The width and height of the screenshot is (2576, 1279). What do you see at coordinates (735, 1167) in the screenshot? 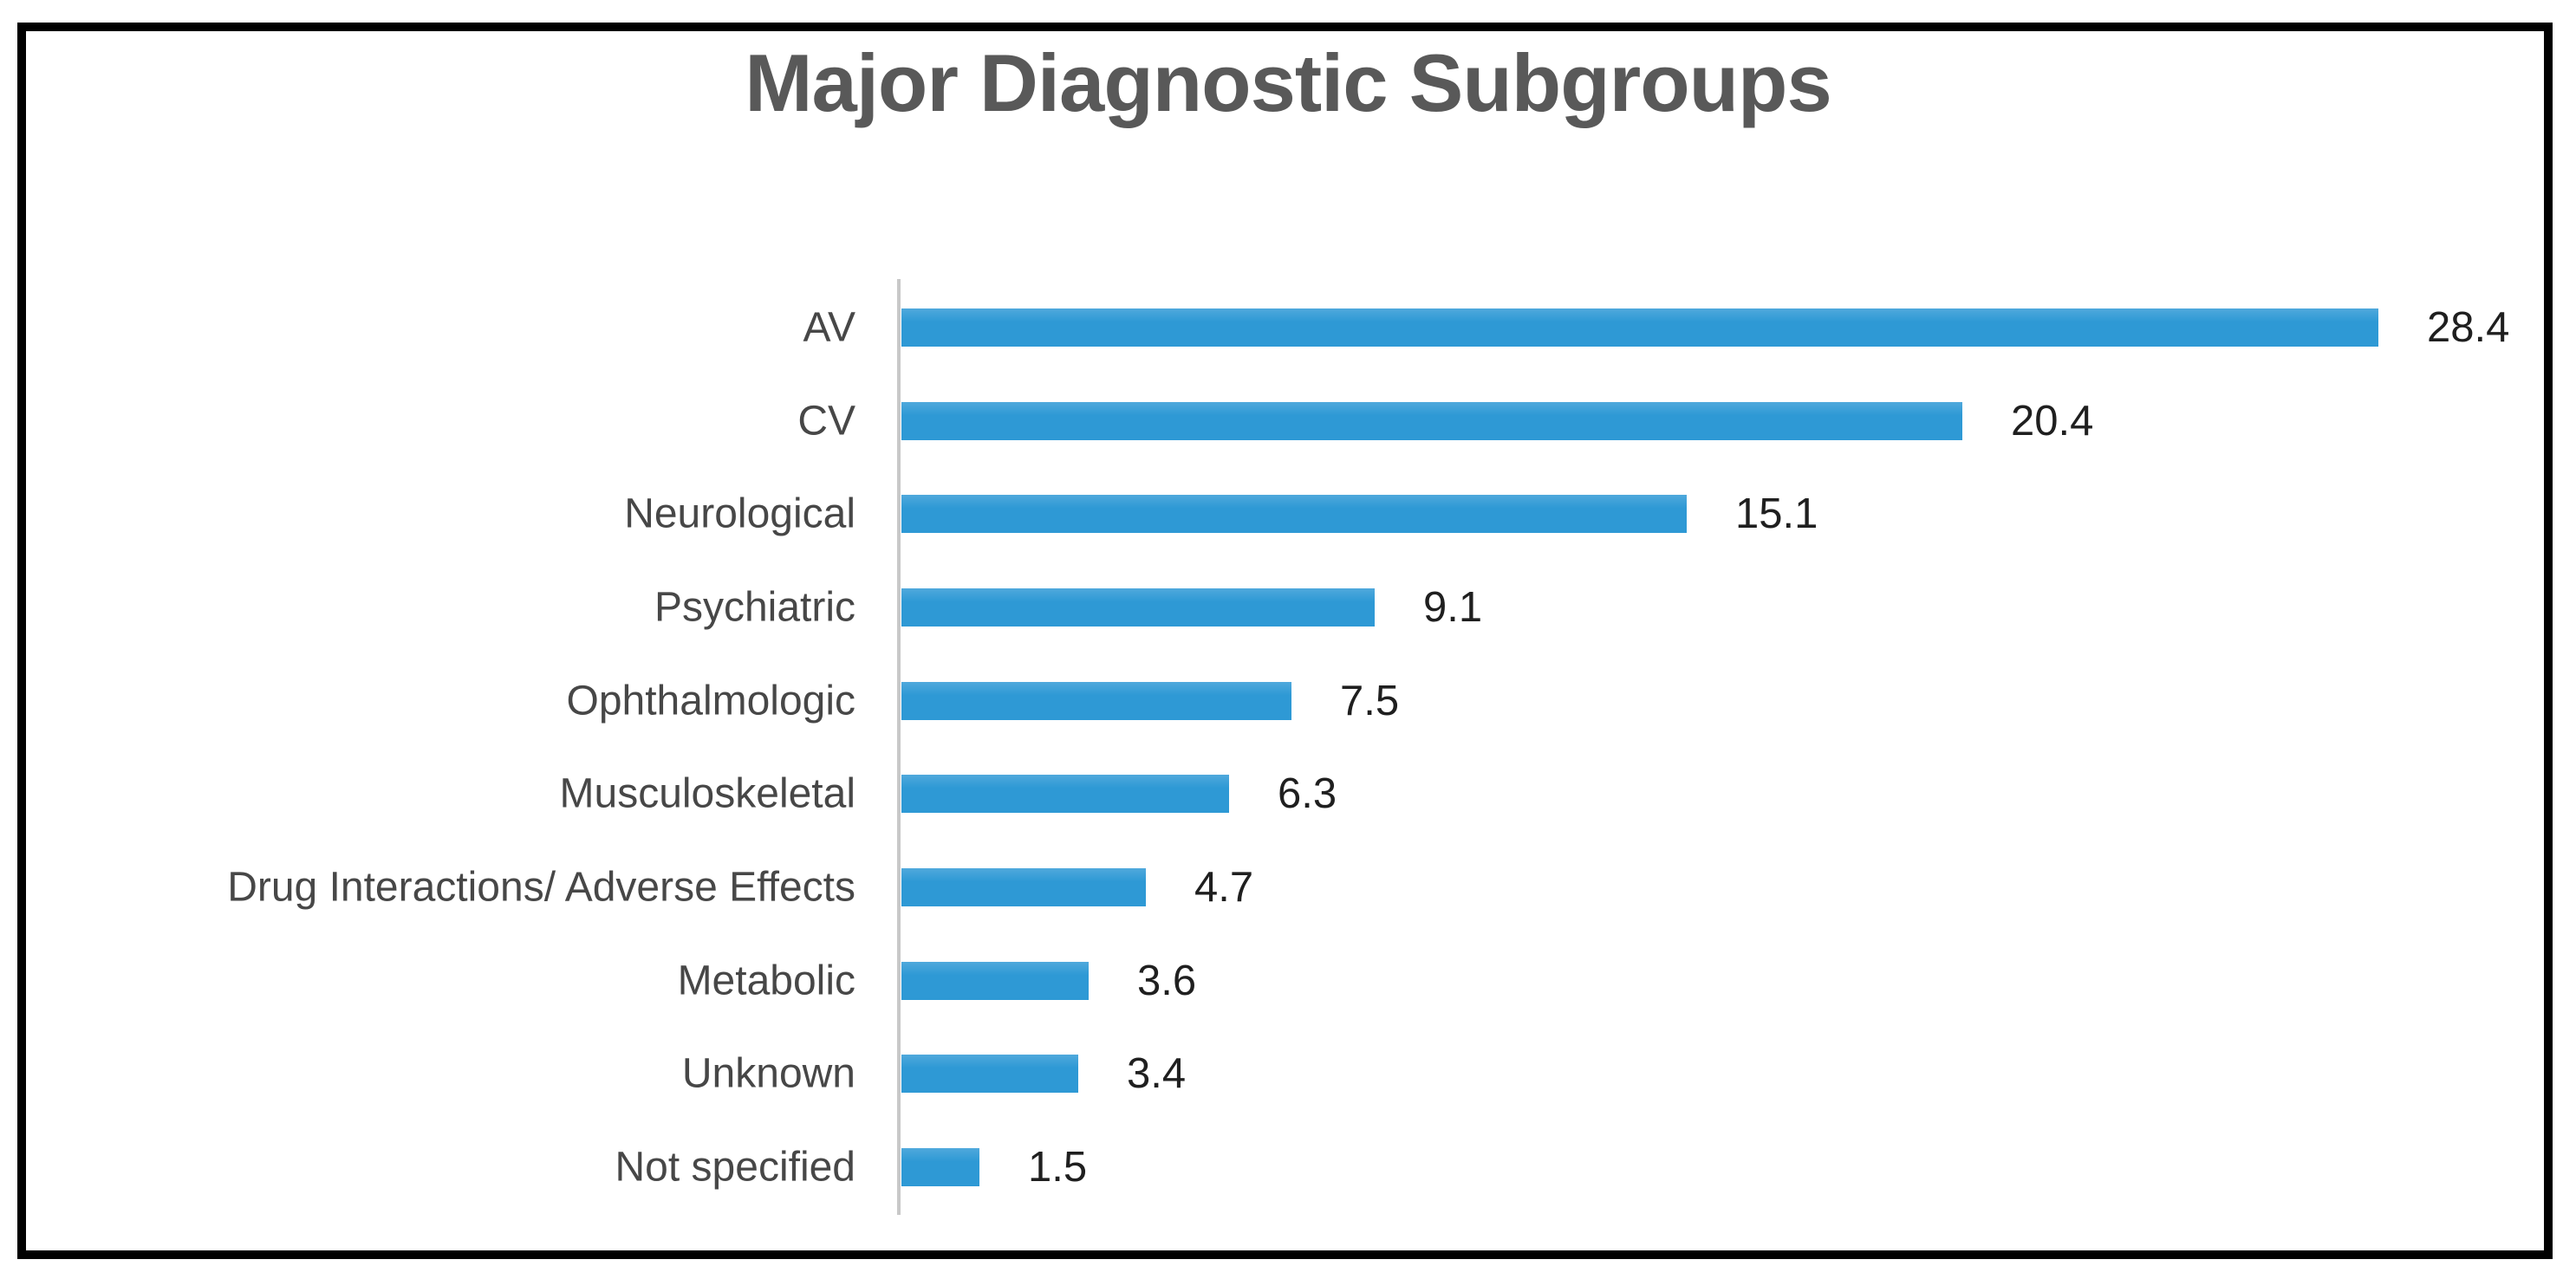
I see `category-label: Not specified` at bounding box center [735, 1167].